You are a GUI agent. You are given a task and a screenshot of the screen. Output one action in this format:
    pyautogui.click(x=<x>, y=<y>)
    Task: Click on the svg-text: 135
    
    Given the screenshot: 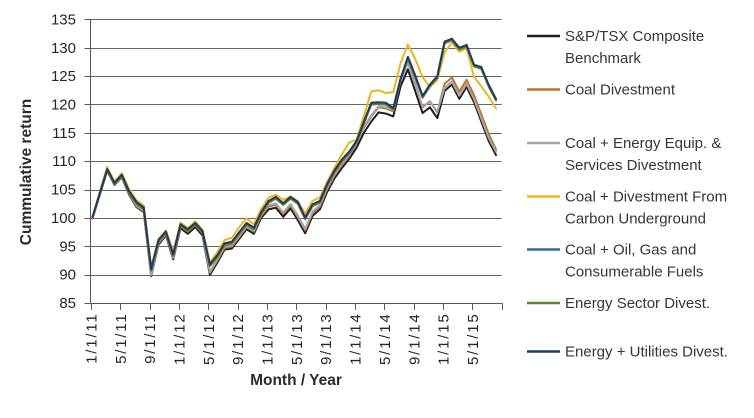 What is the action you would take?
    pyautogui.click(x=63, y=19)
    